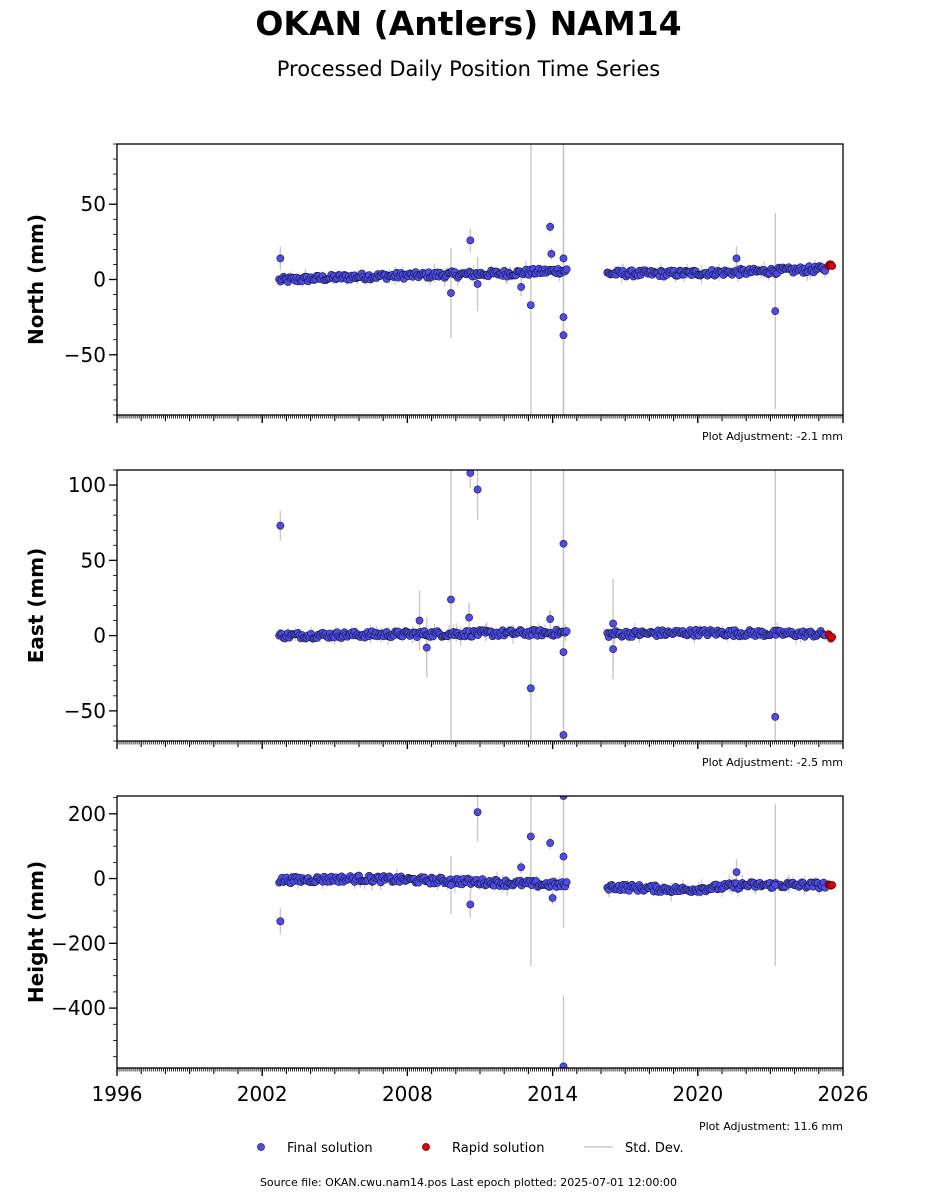 Image resolution: width=937 pixels, height=1200 pixels. What do you see at coordinates (36, 606) in the screenshot?
I see `y-axis-label: East (mm)` at bounding box center [36, 606].